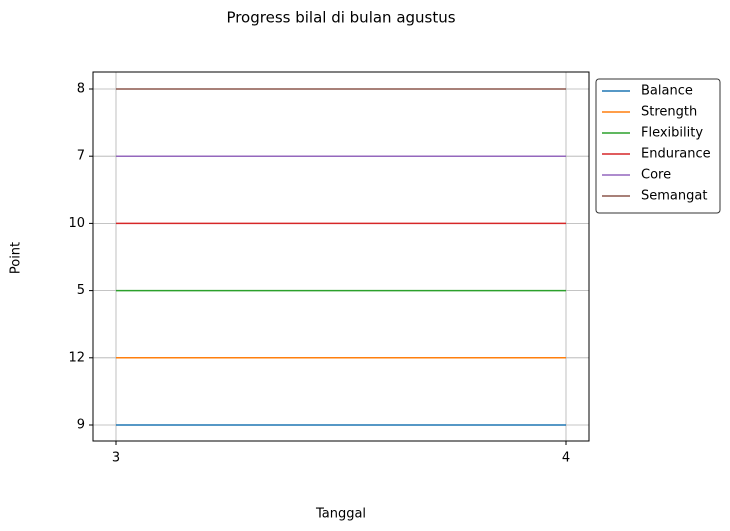 The image size is (730, 531). Describe the element at coordinates (340, 18) in the screenshot. I see `chart-title: Progress bilal di bulan agustus` at that location.